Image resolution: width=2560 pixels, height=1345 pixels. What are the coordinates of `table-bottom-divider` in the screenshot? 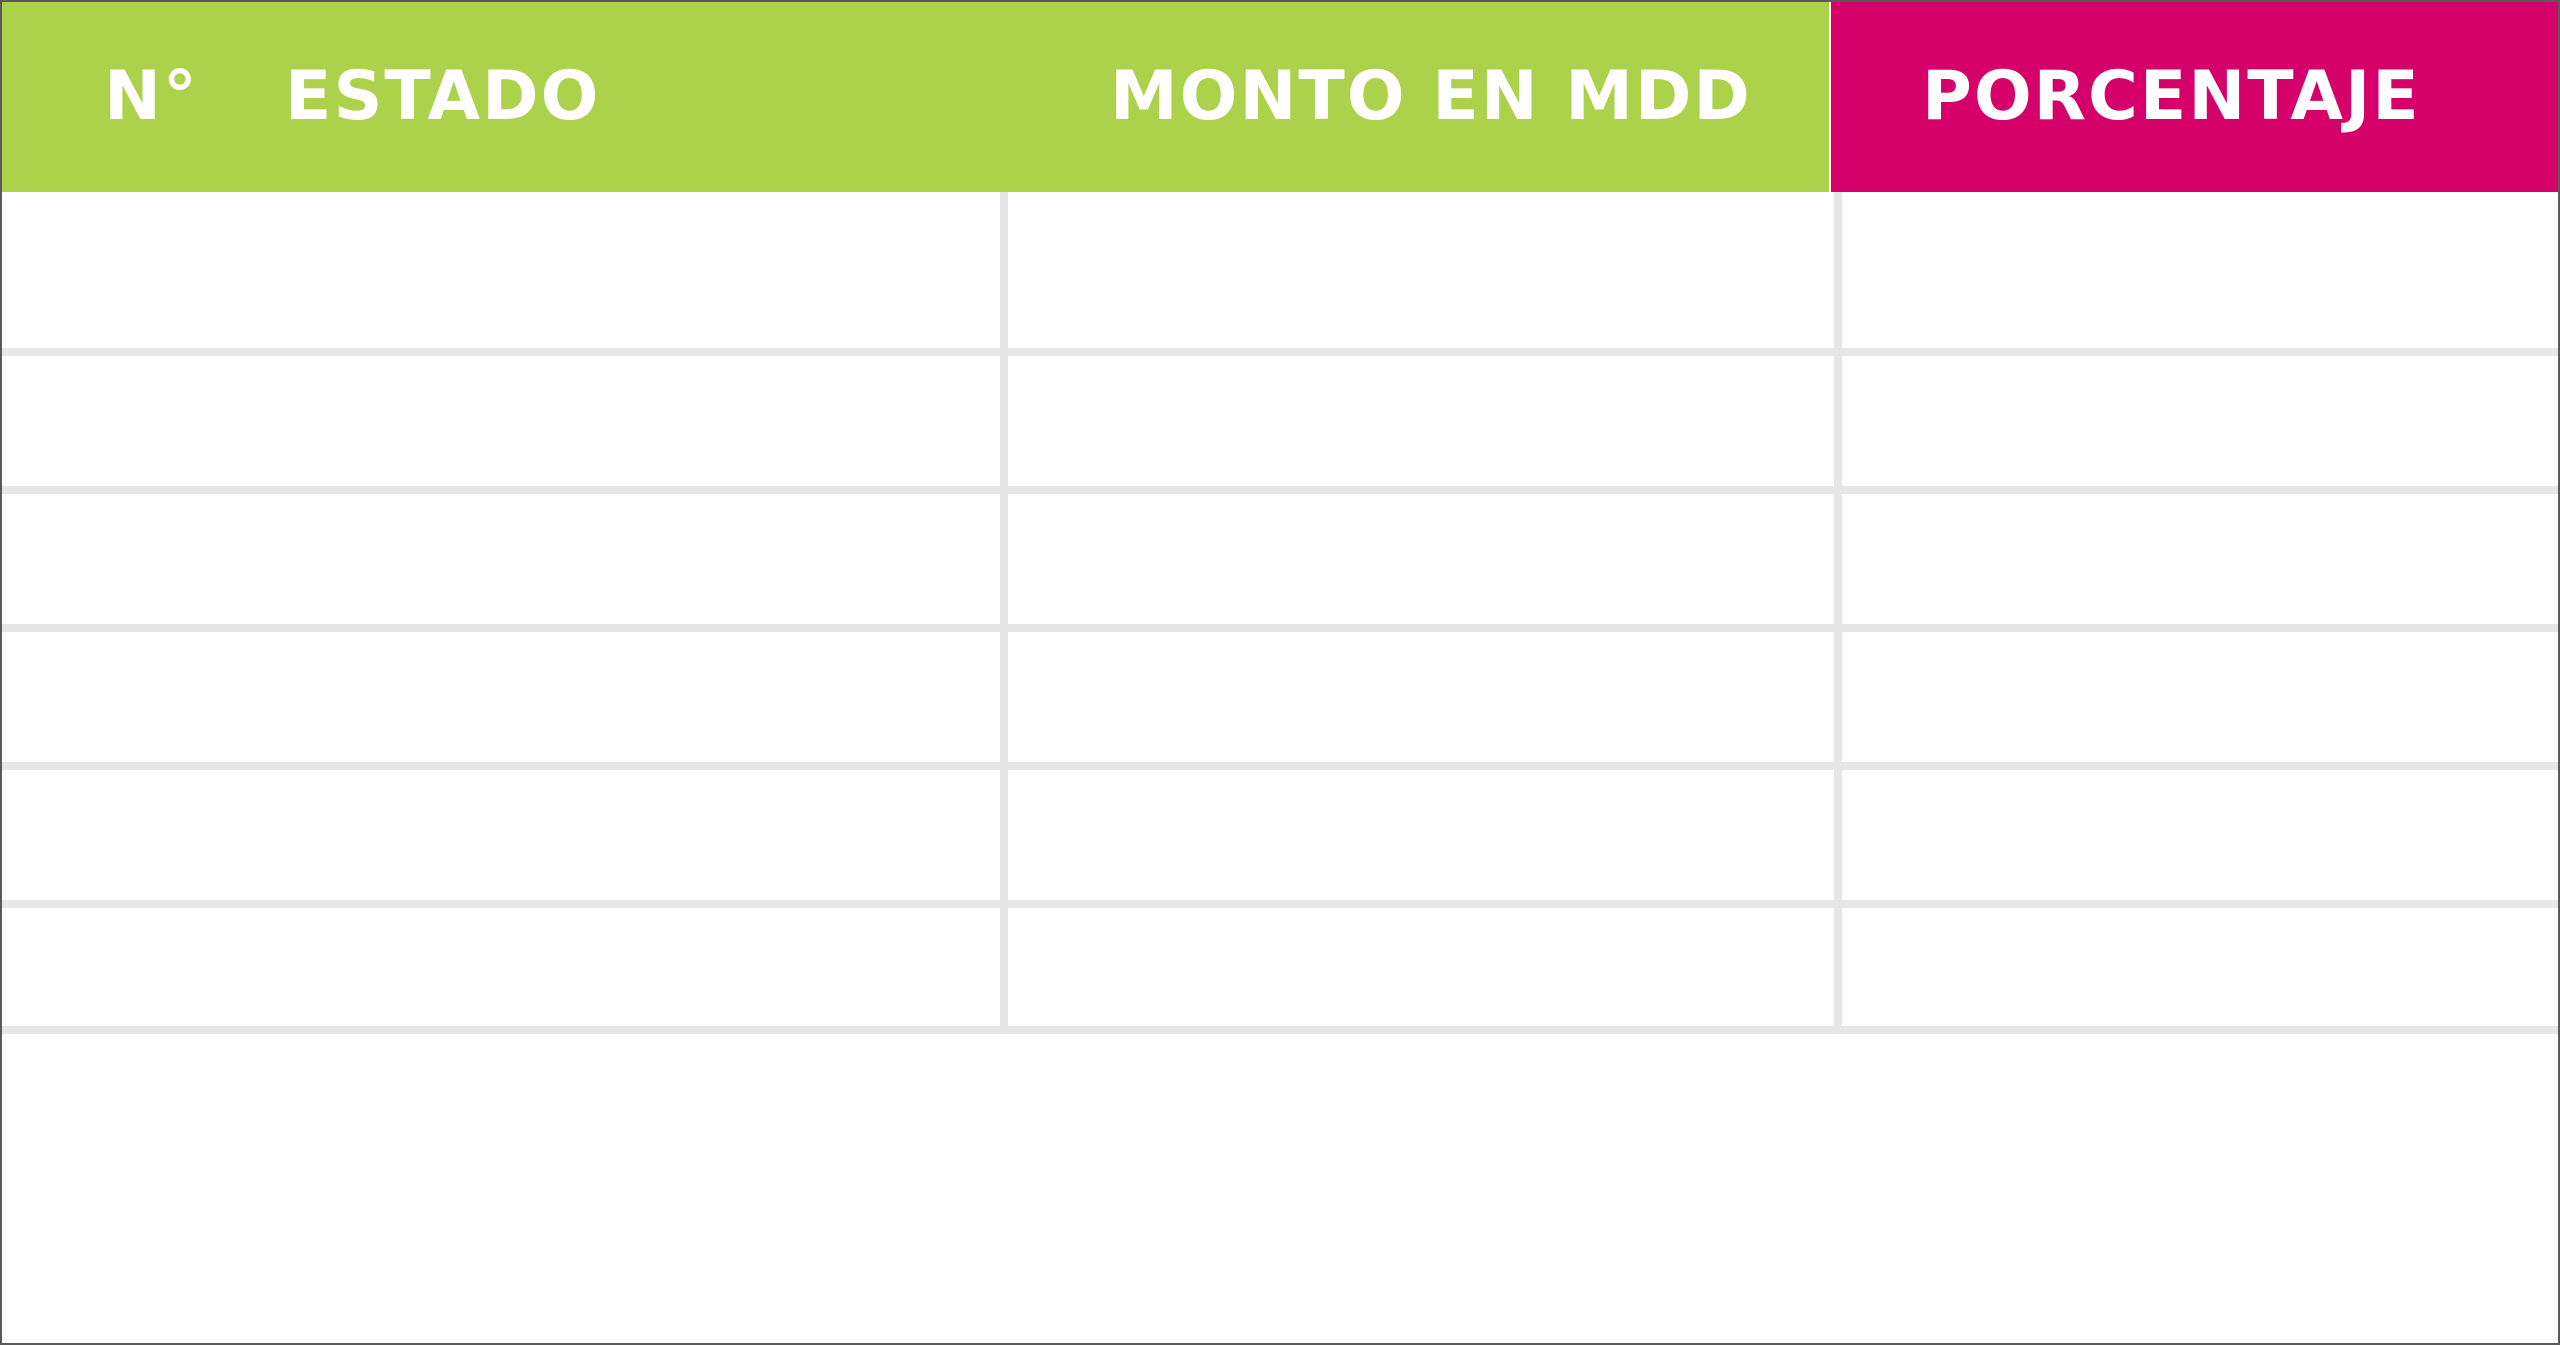 It's located at (1280, 1030).